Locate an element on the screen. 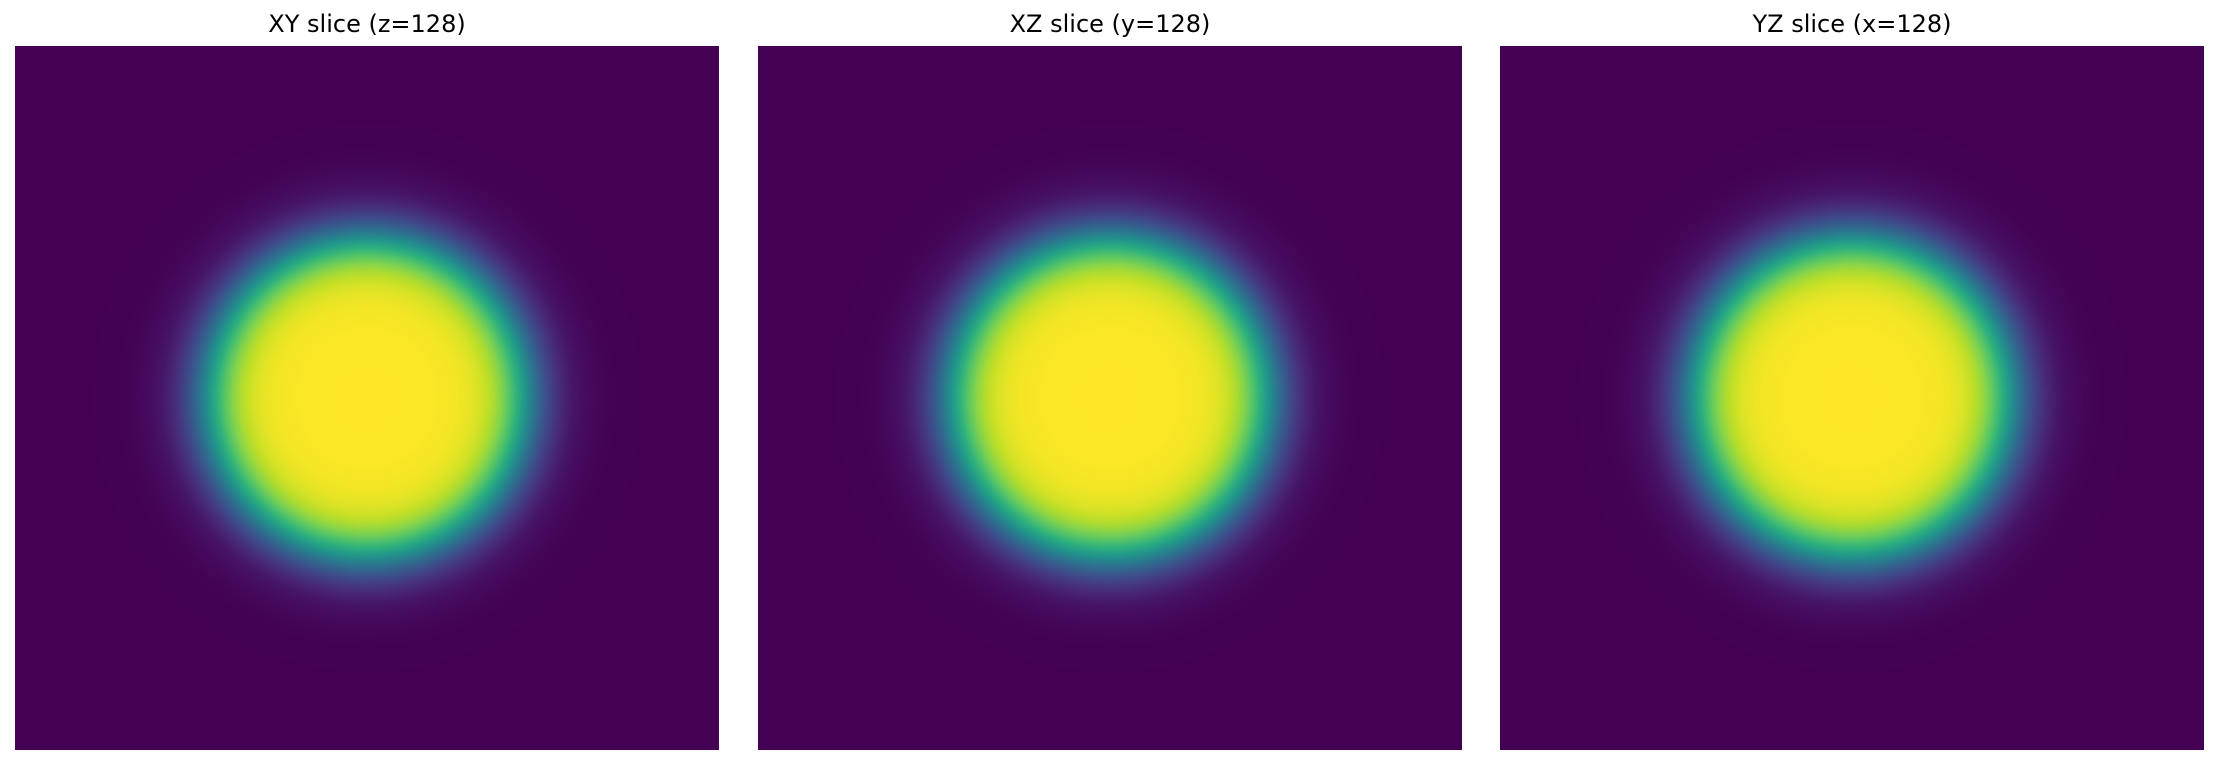 The height and width of the screenshot is (765, 2218). panel-title: XY slice (z=128) is located at coordinates (367, 24).